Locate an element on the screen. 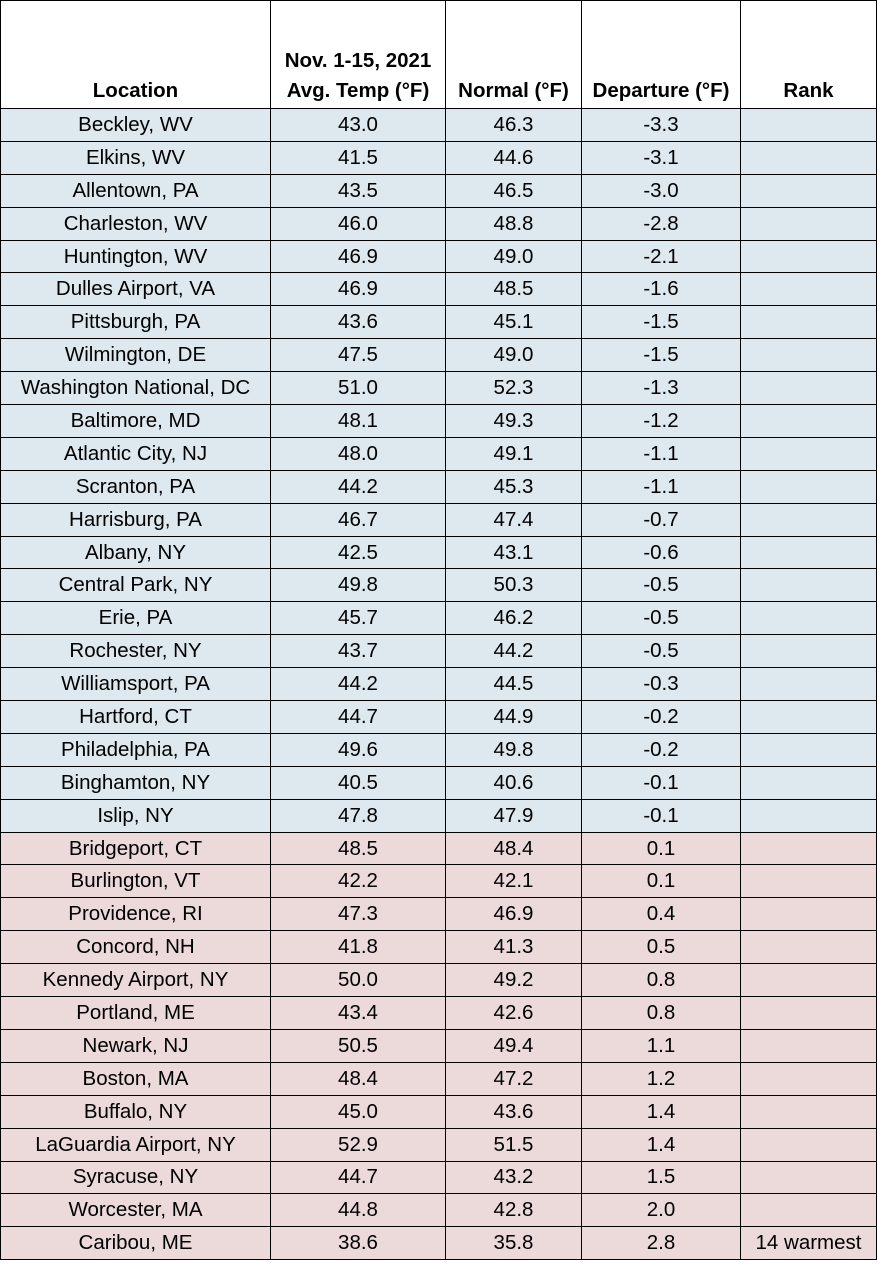  cell-location: Syracuse, NY is located at coordinates (135, 1177).